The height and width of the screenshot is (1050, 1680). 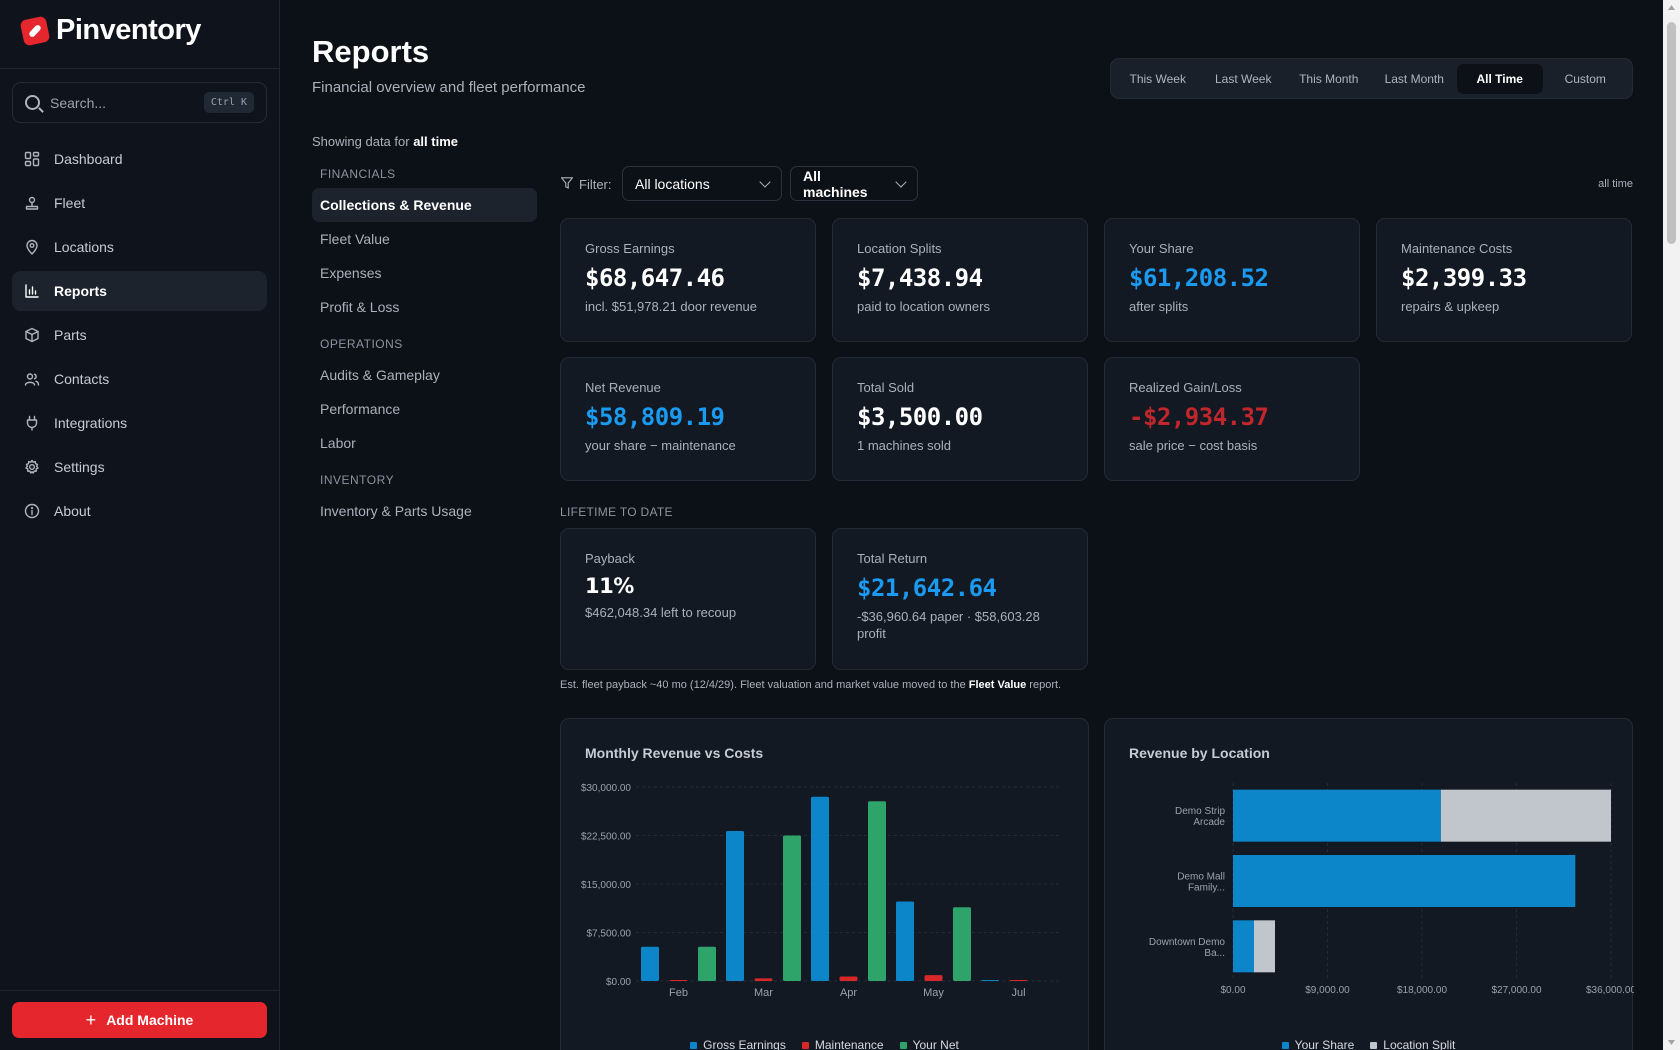 I want to click on showing-value: all time, so click(x=435, y=141).